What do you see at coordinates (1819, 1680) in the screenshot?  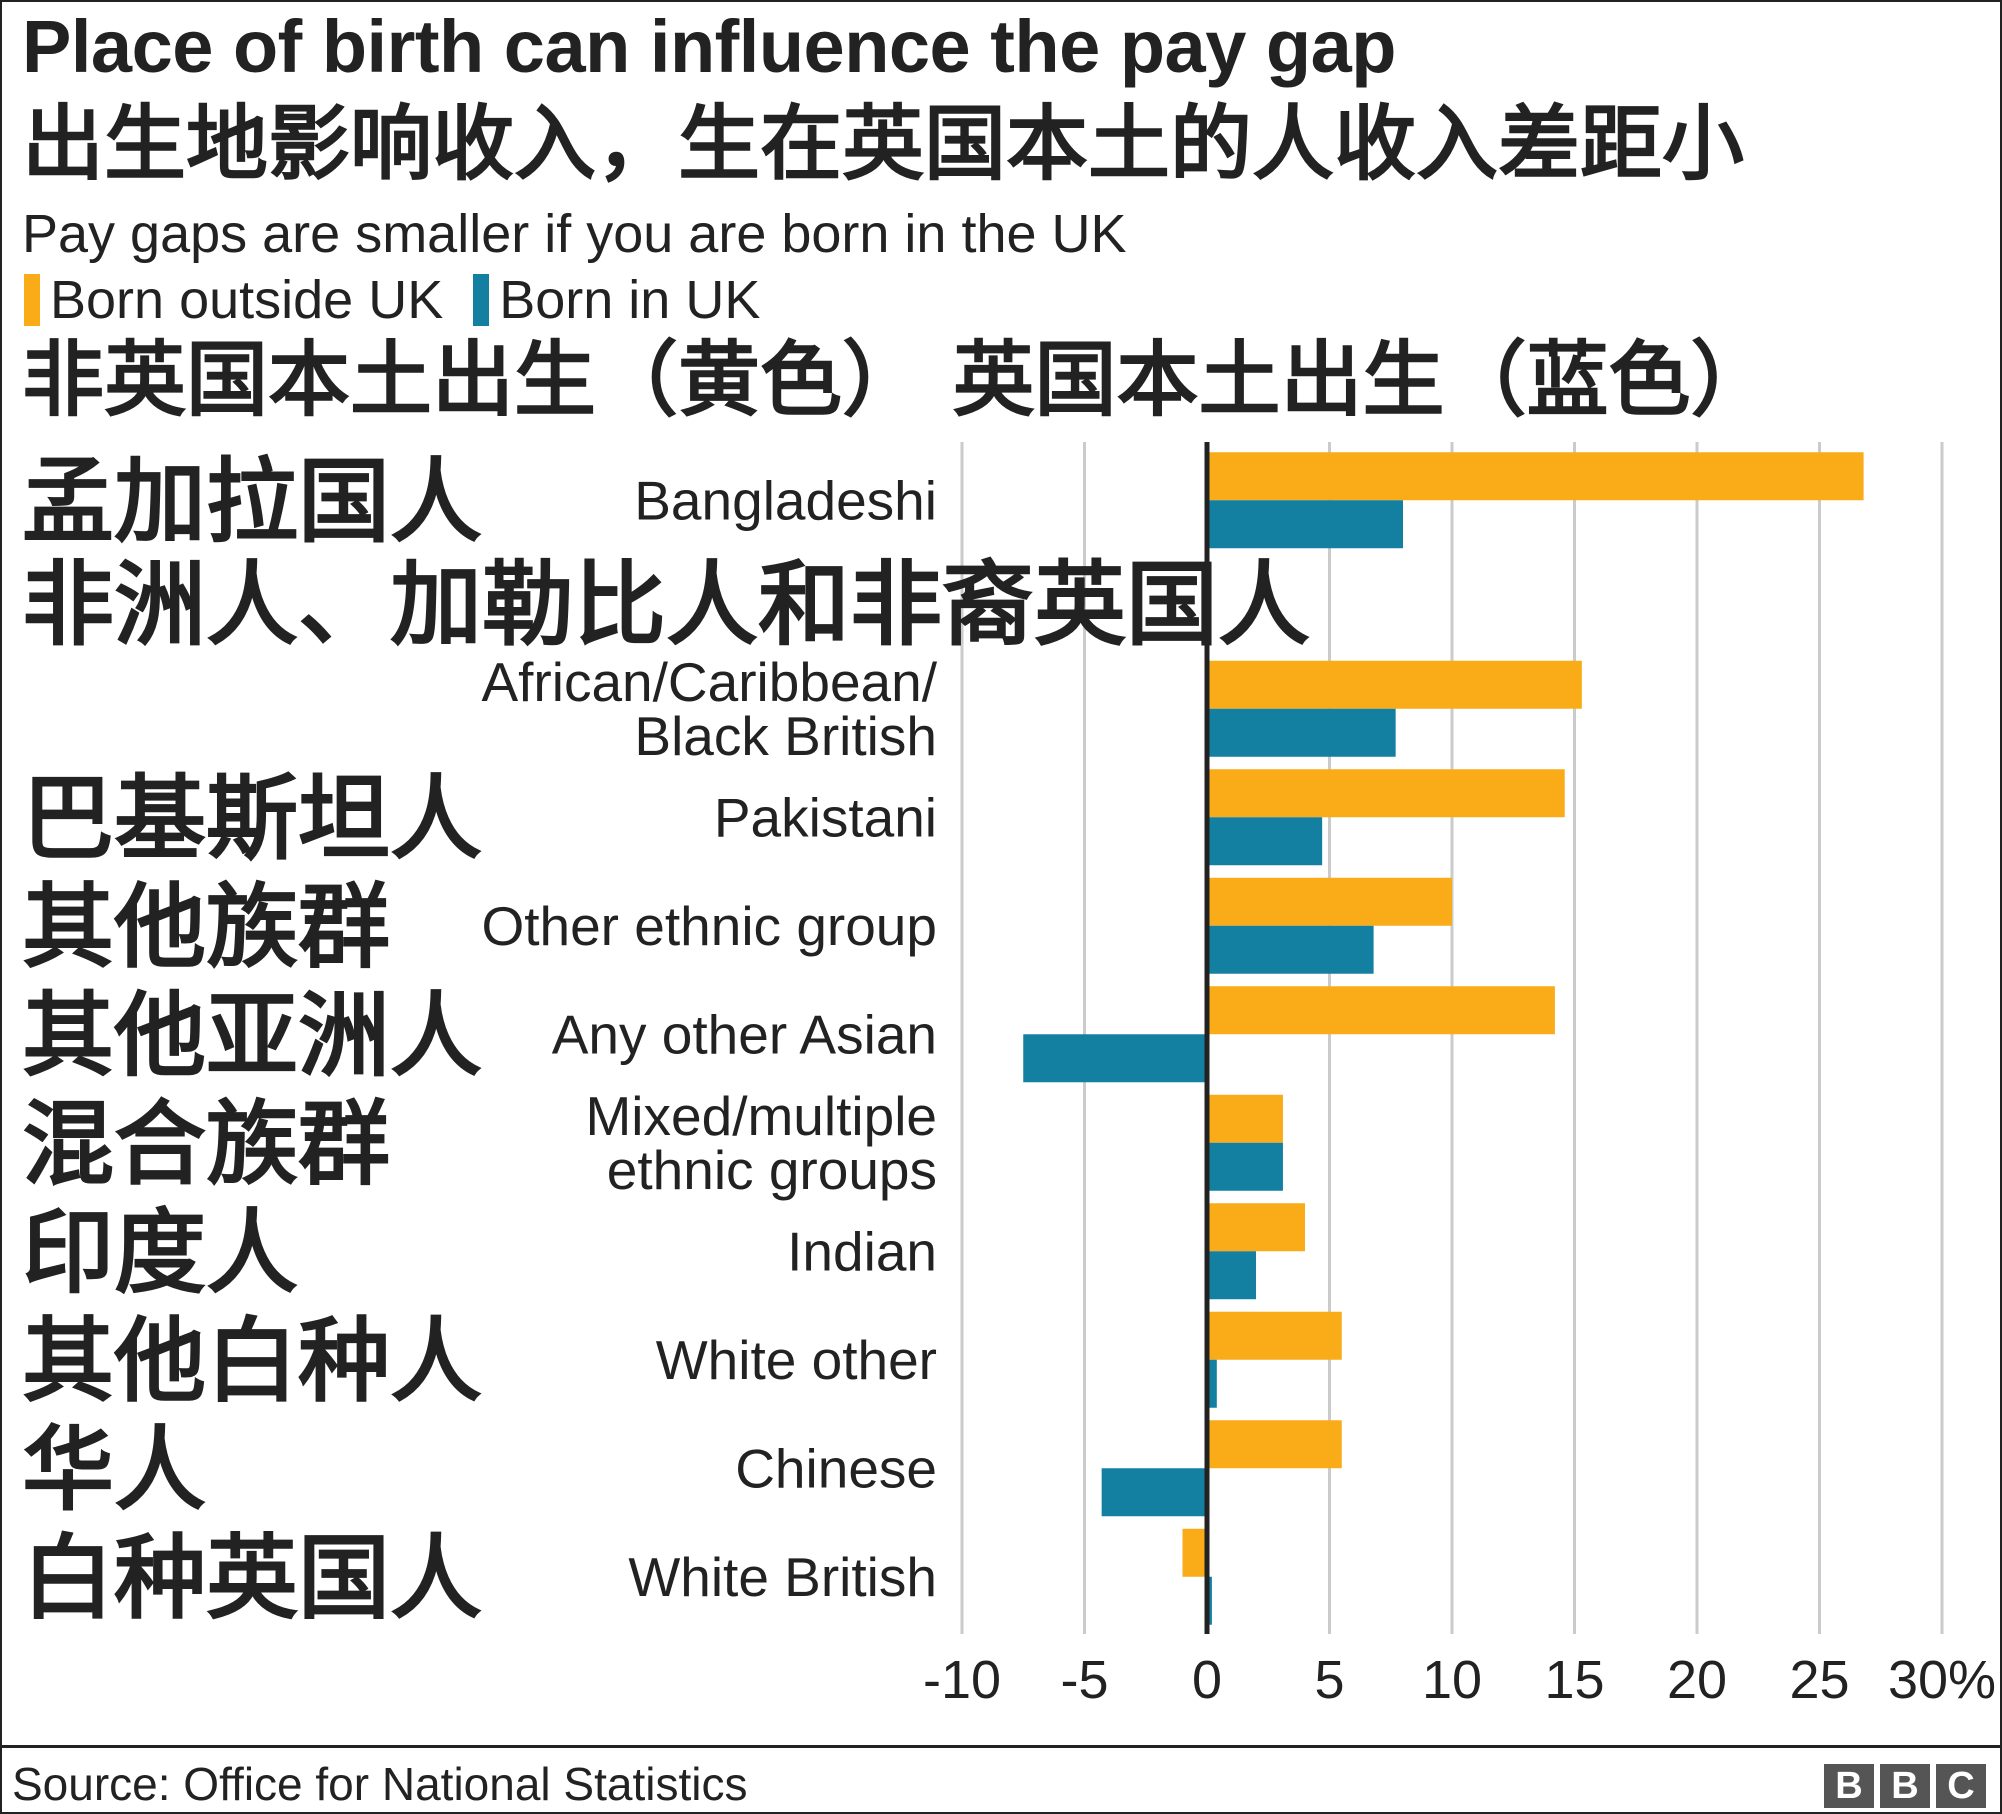 I see `x-tick-label: 25` at bounding box center [1819, 1680].